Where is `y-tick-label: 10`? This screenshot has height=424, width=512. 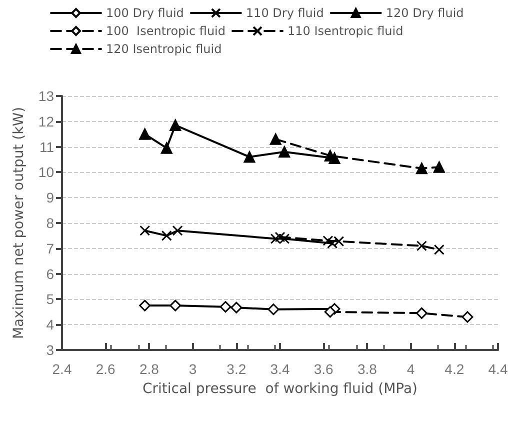
y-tick-label: 10 is located at coordinates (46, 172).